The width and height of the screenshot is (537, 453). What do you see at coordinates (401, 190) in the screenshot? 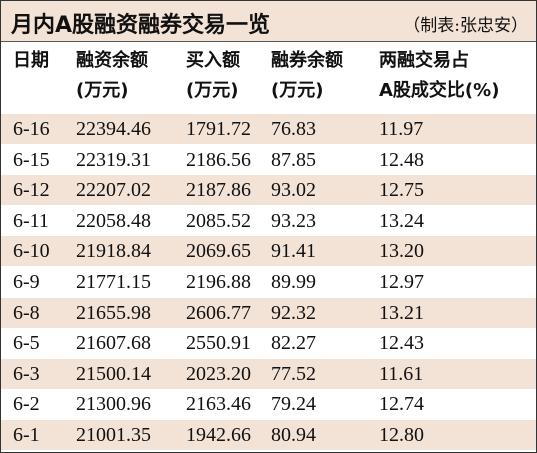
I see `table-cell: 12.75` at bounding box center [401, 190].